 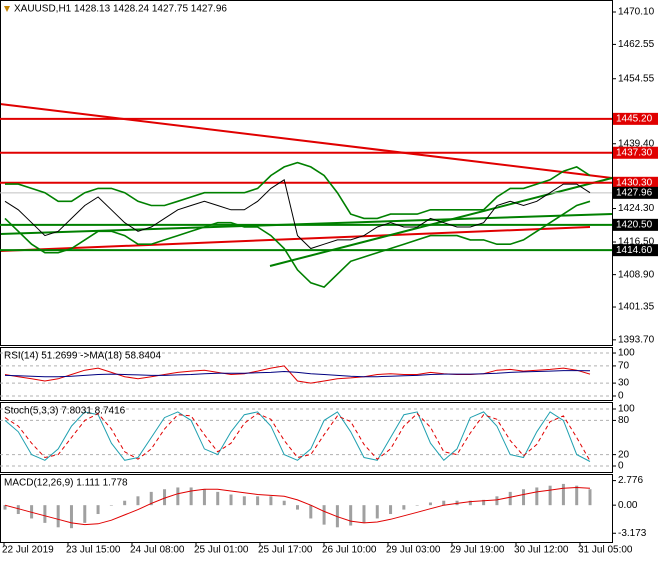 What do you see at coordinates (413, 550) in the screenshot?
I see `x-tick-label: 29 Jul 03:00` at bounding box center [413, 550].